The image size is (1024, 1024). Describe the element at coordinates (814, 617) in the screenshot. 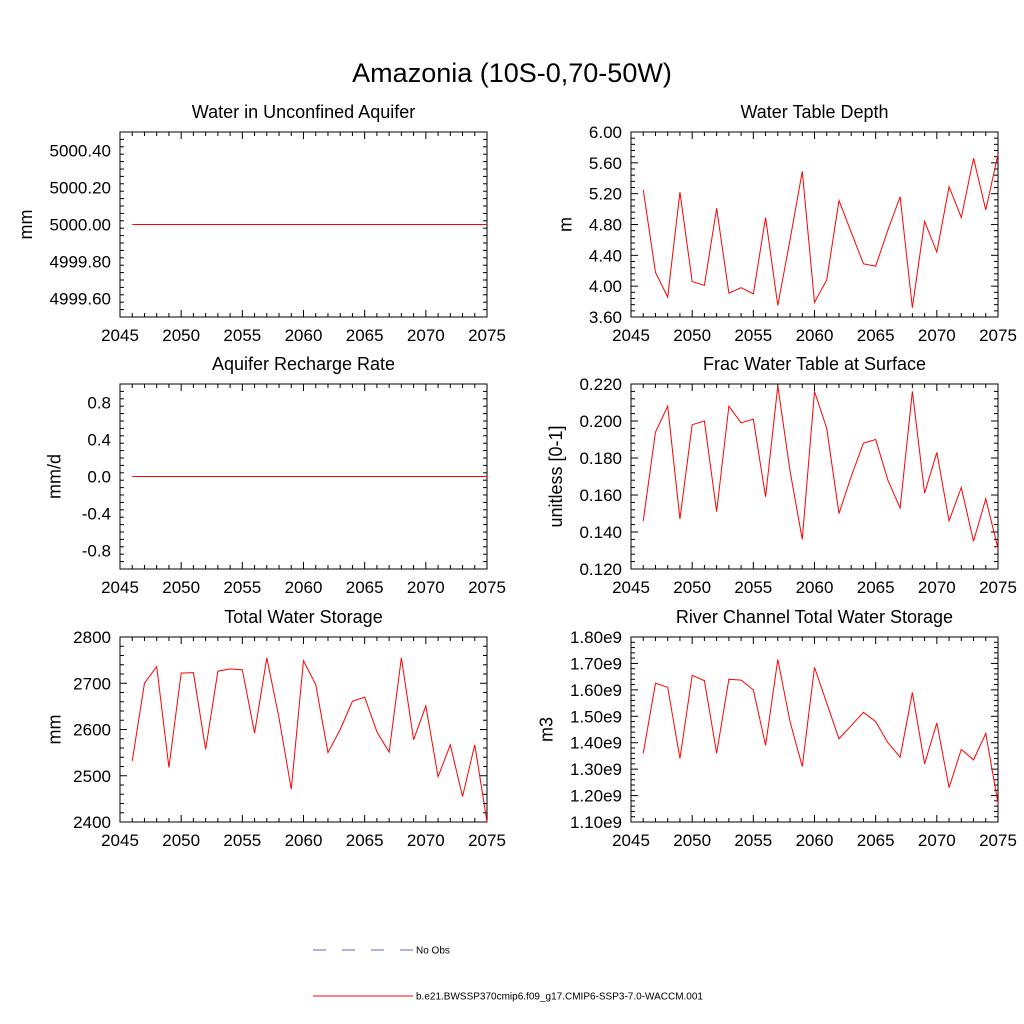

I see `panel-title: River Channel Total Water Storage` at that location.